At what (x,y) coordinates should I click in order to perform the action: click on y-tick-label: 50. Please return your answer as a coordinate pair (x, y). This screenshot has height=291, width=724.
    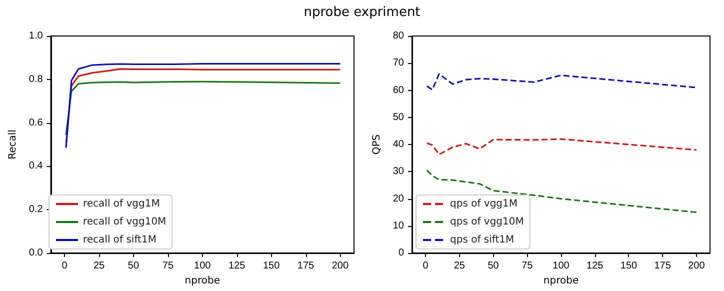
    Looking at the image, I should click on (398, 117).